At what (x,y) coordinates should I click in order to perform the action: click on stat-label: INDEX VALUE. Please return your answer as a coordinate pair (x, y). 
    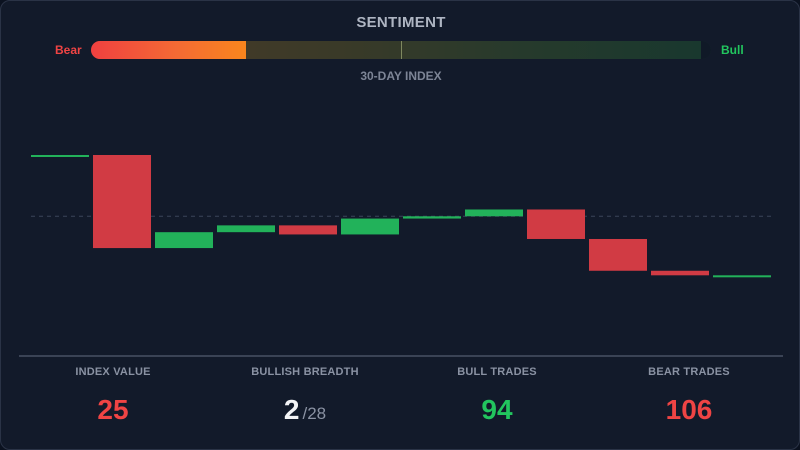
    Looking at the image, I should click on (113, 372).